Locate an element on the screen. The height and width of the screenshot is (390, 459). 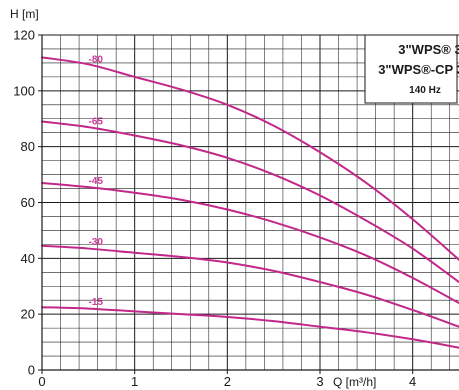
series-label: -30 is located at coordinates (96, 242).